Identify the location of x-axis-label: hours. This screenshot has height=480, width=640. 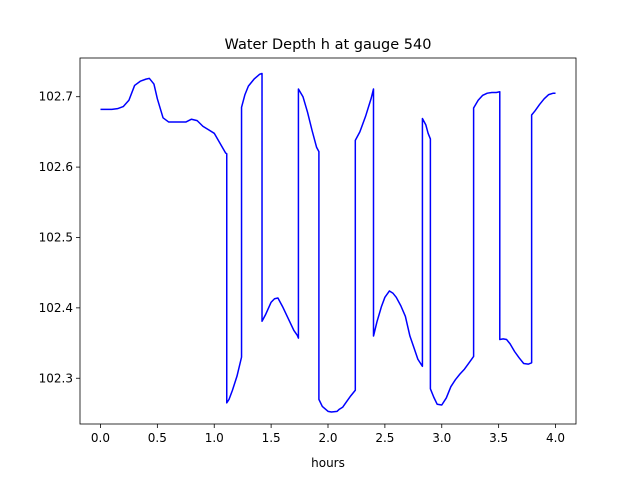
(328, 463).